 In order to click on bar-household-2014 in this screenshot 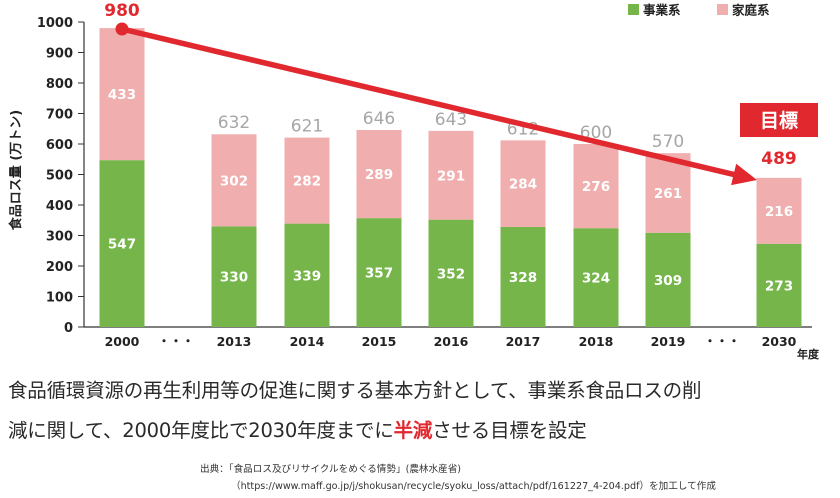, I will do `click(307, 180)`.